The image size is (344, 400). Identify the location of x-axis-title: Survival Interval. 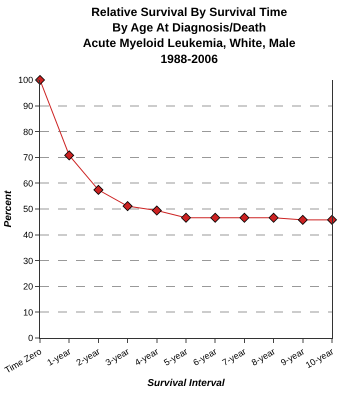
(186, 383).